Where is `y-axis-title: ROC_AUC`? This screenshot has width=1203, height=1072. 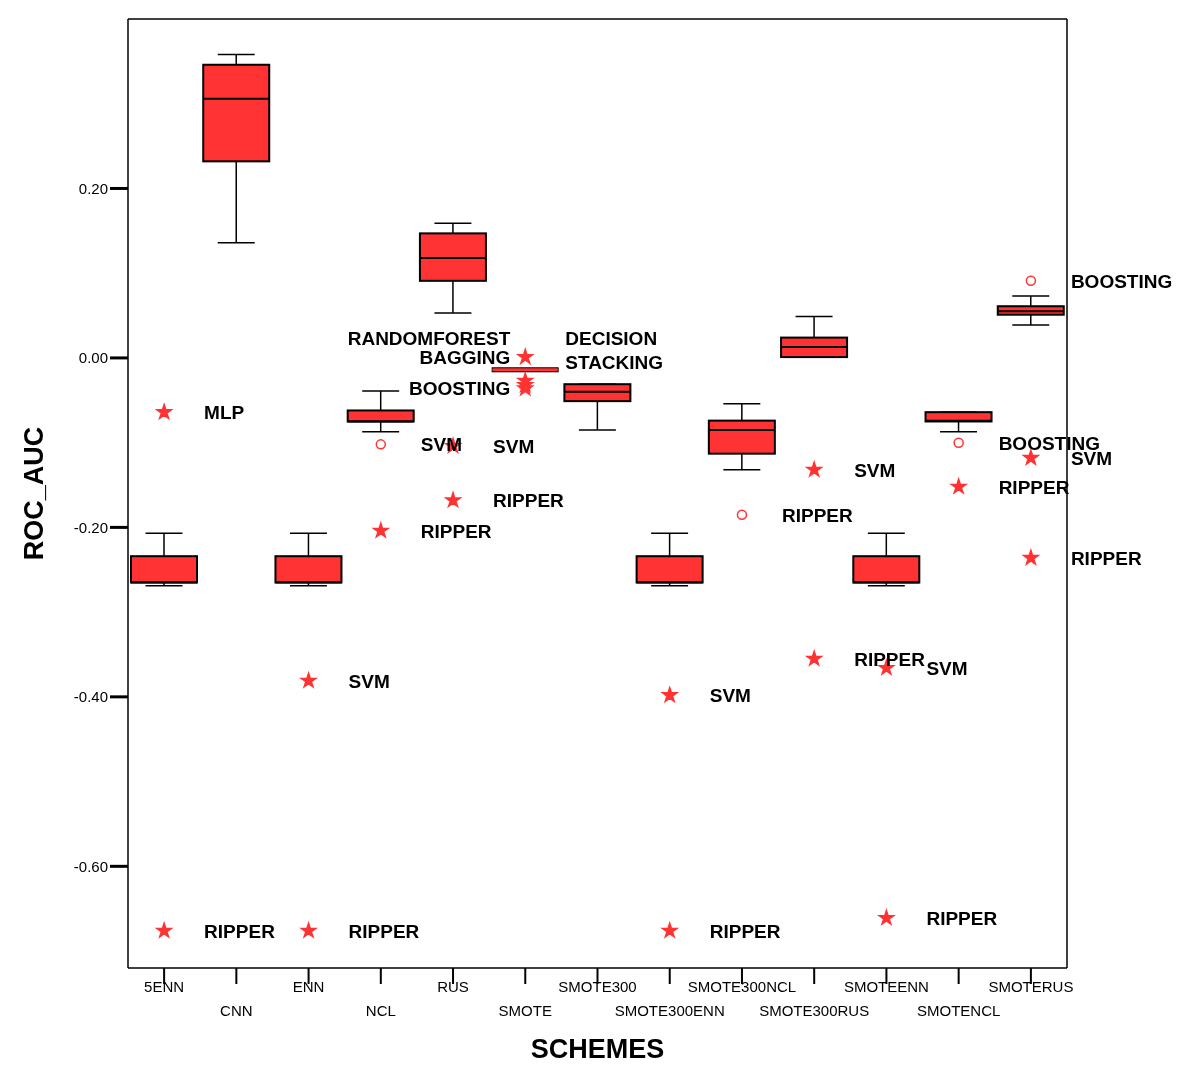
y-axis-title: ROC_AUC is located at coordinates (33, 493).